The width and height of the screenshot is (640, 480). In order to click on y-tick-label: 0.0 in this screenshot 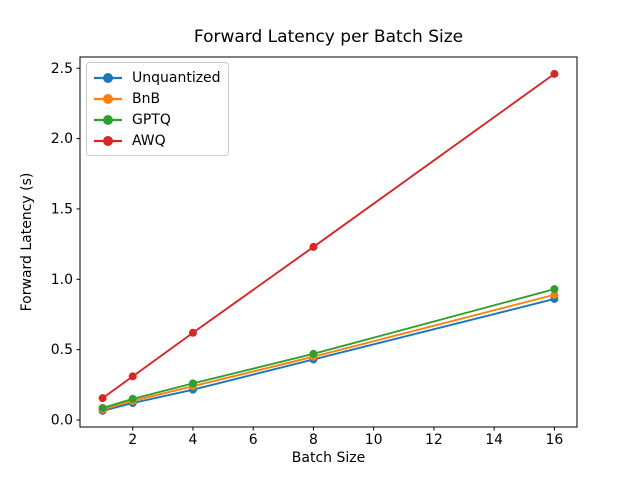, I will do `click(62, 420)`.